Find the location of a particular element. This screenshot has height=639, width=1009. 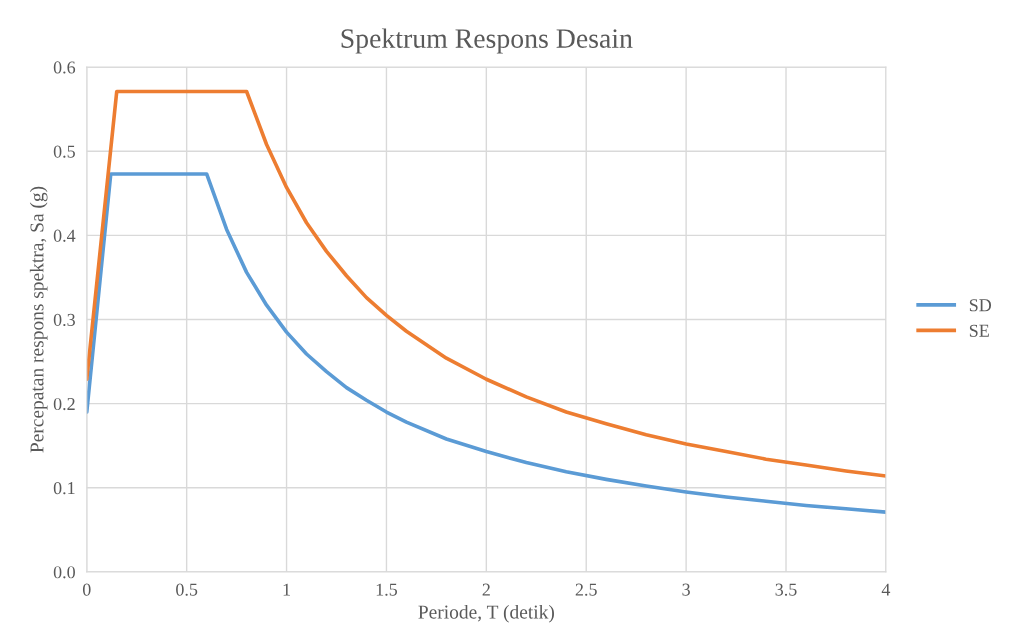

chart-title: Spektrum Respons Desain is located at coordinates (487, 41).